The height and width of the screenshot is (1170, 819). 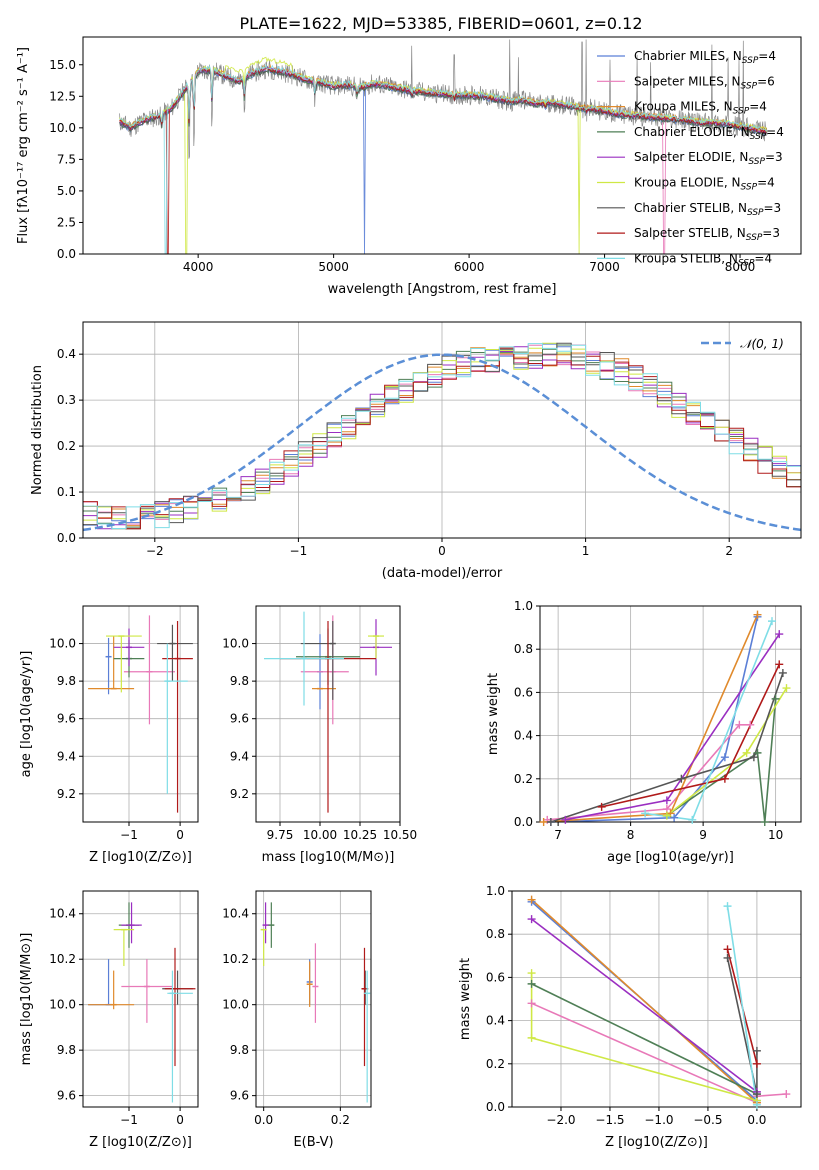 I want to click on x-tick-label: 7, so click(x=558, y=835).